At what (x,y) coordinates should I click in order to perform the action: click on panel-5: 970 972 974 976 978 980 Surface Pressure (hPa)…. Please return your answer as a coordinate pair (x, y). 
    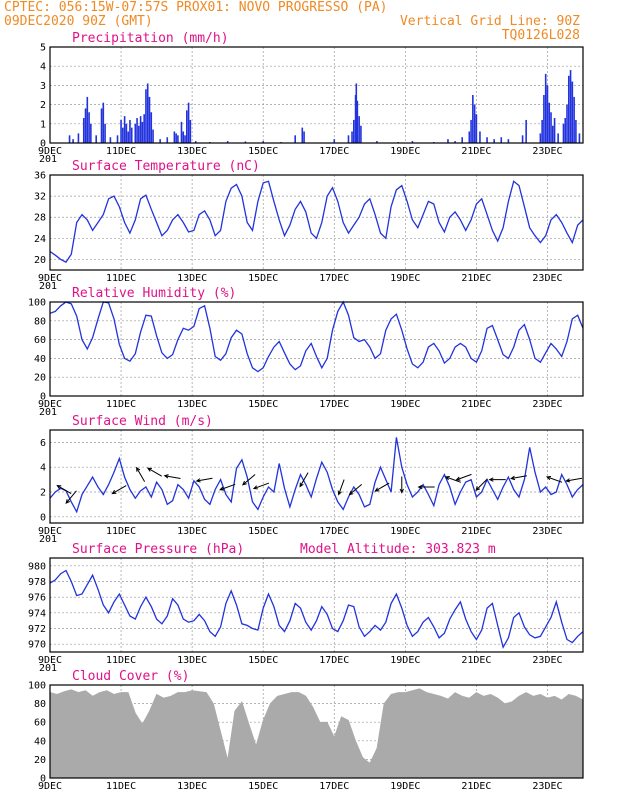
    Looking at the image, I should click on (306, 608).